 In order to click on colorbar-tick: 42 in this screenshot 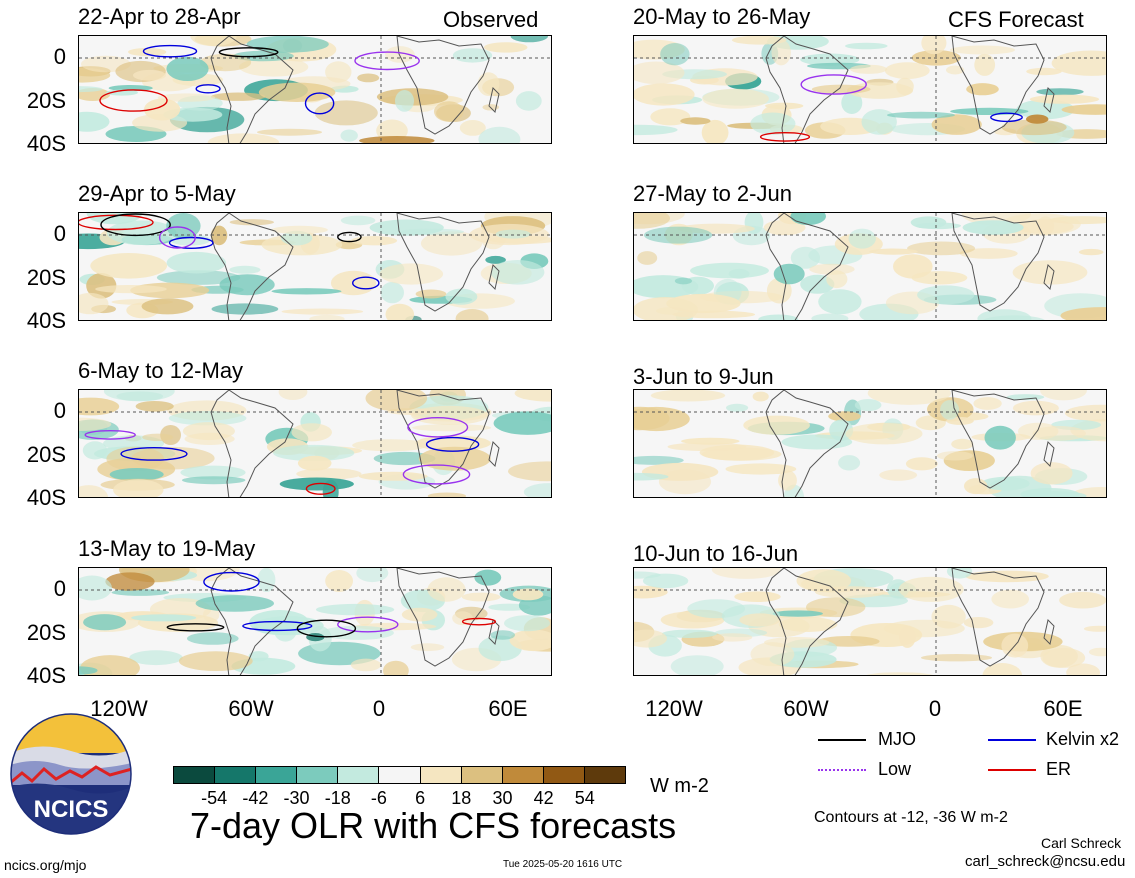, I will do `click(543, 798)`.